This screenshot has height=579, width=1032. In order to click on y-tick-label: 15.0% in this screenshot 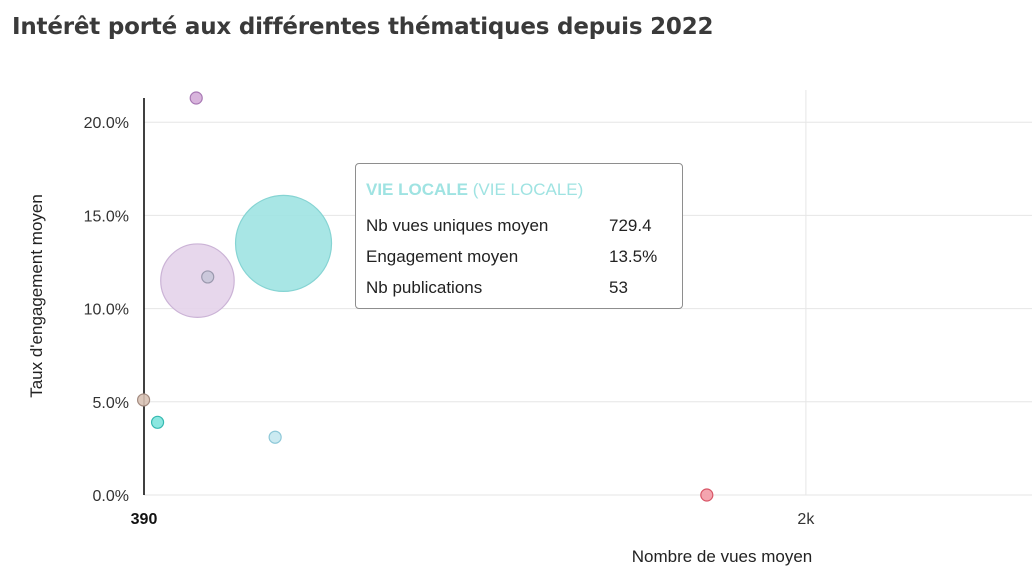, I will do `click(106, 216)`.